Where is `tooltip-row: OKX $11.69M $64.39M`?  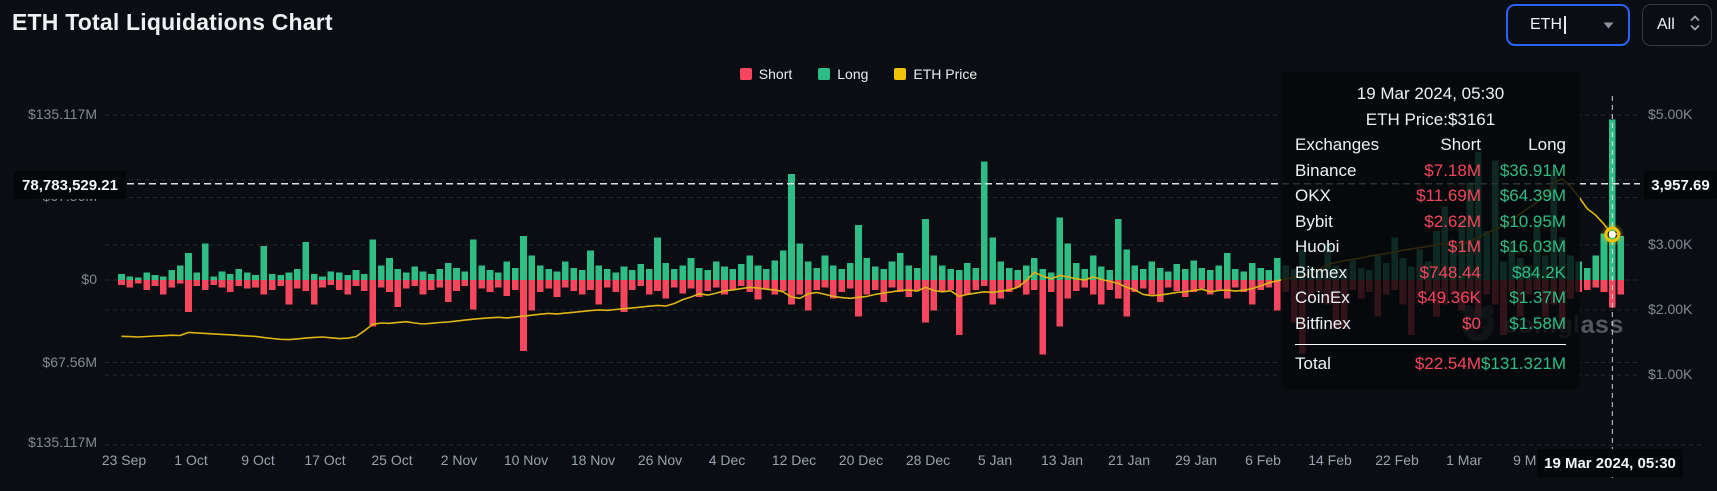
tooltip-row: OKX $11.69M $64.39M is located at coordinates (1430, 196).